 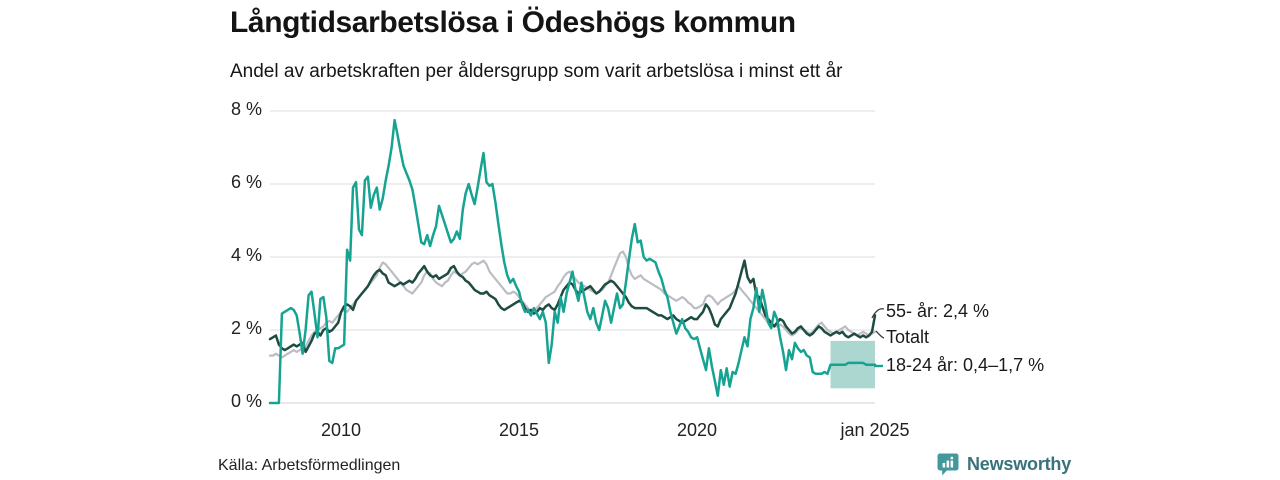 I want to click on series-label-55-plus: 55- år: 2,4 %, so click(x=938, y=311).